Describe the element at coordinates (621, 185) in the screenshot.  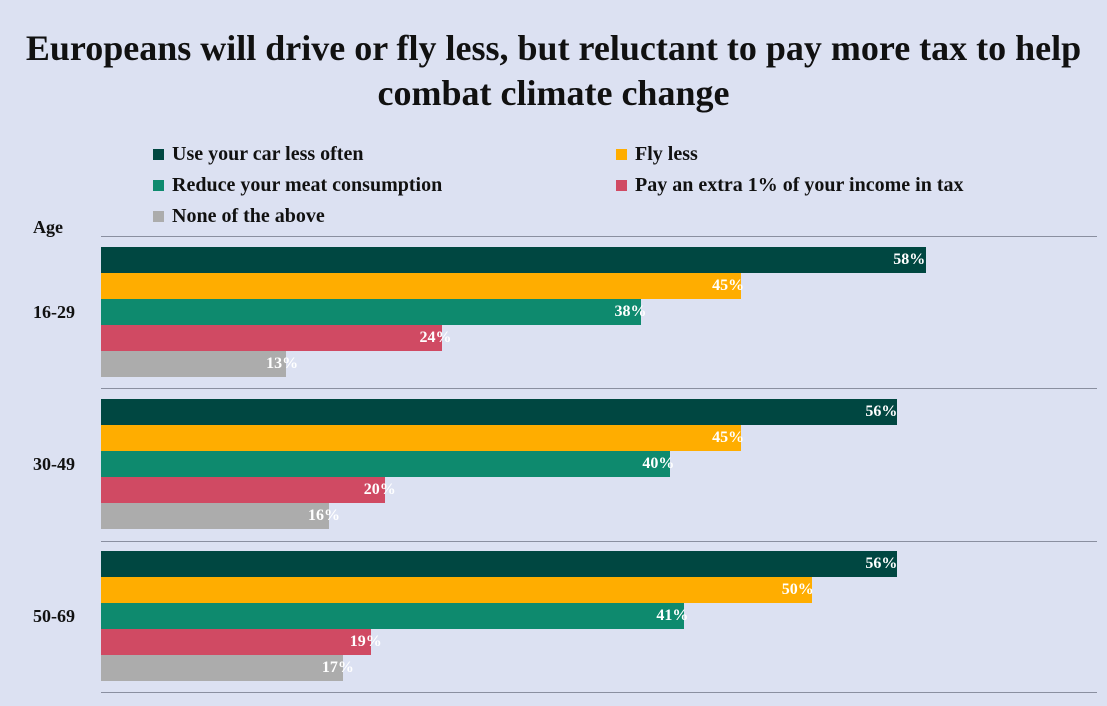
I see `legend-swatch-tax` at that location.